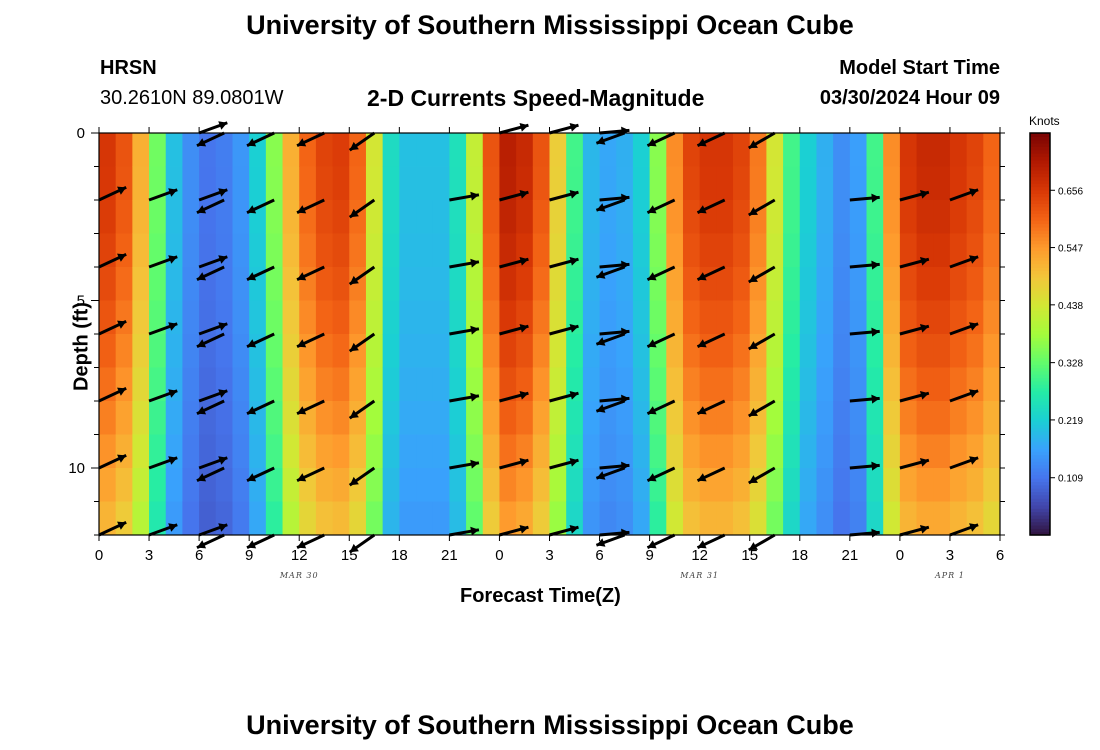  Describe the element at coordinates (1056, 334) in the screenshot. I see `colorbar: 0.109 0.219 0.328 0.438 0.547 0.656` at that location.